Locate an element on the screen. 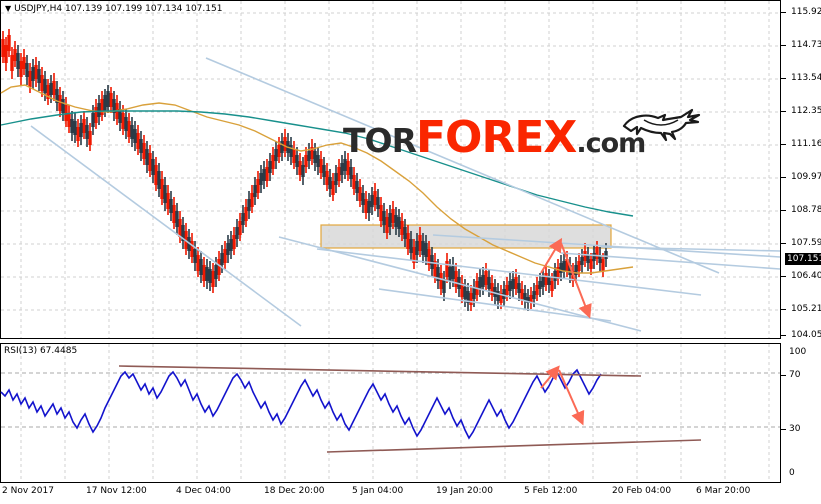 The width and height of the screenshot is (821, 504). rsi-axis-label: 0 is located at coordinates (792, 473).